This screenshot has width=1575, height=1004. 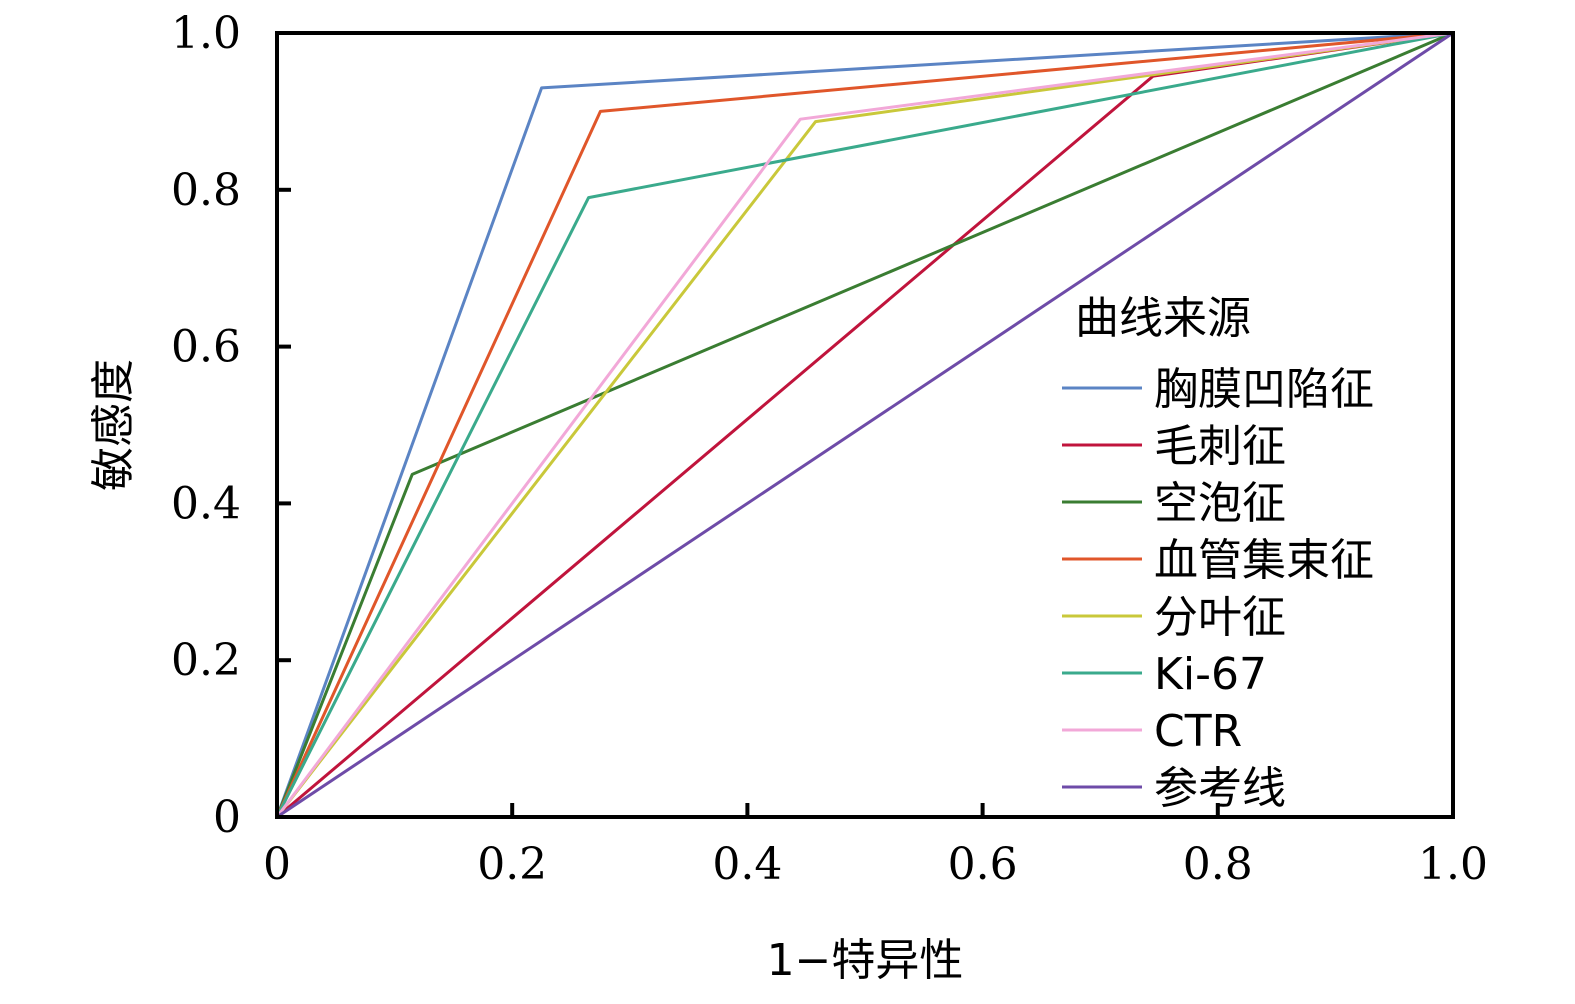 What do you see at coordinates (1220, 446) in the screenshot?
I see `legend-label-1: 毛刺征` at bounding box center [1220, 446].